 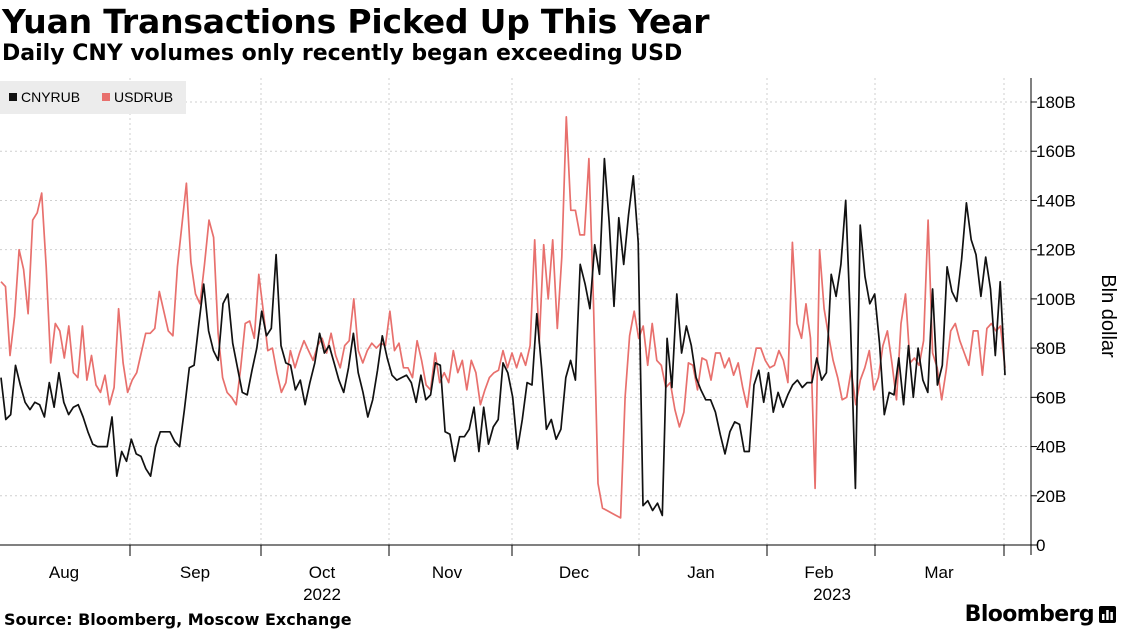 I want to click on x-tick-label: Jan, so click(x=700, y=572).